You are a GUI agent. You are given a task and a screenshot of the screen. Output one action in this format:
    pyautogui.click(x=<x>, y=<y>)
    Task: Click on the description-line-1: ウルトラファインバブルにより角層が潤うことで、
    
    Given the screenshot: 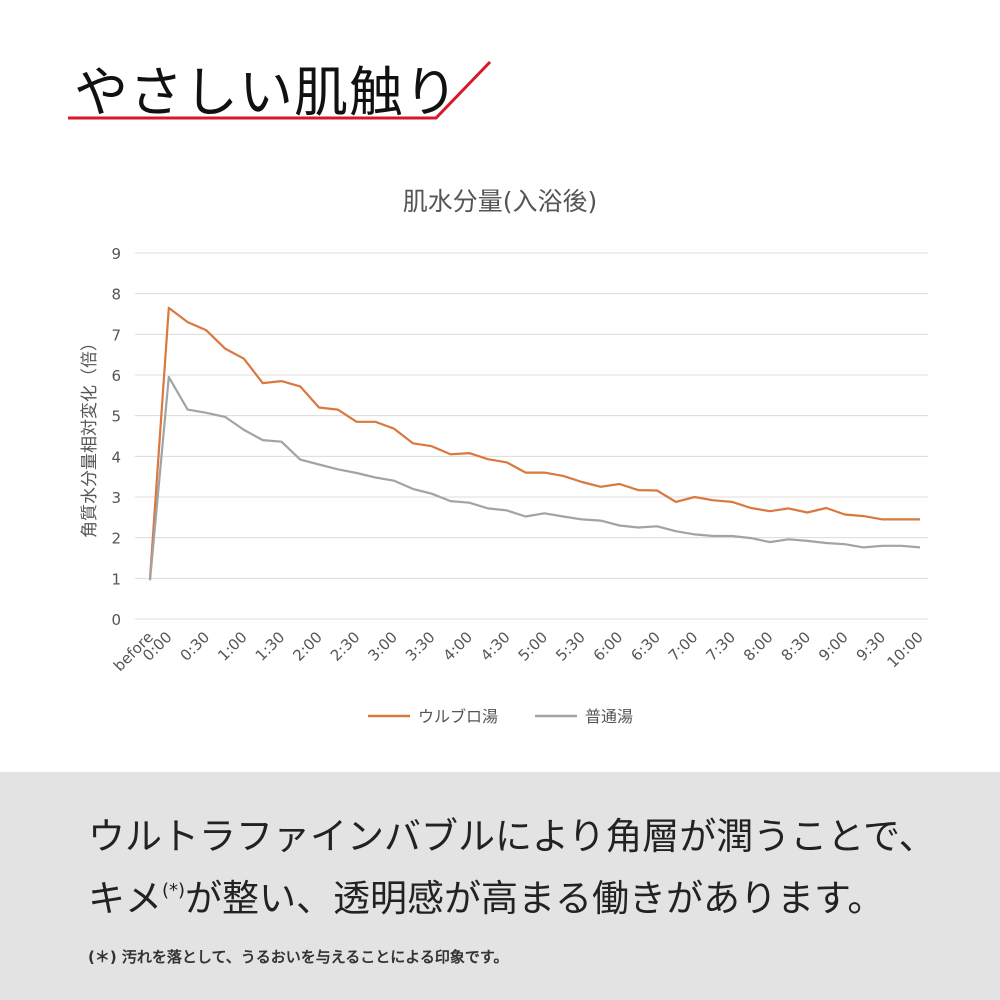 What is the action you would take?
    pyautogui.click(x=512, y=836)
    